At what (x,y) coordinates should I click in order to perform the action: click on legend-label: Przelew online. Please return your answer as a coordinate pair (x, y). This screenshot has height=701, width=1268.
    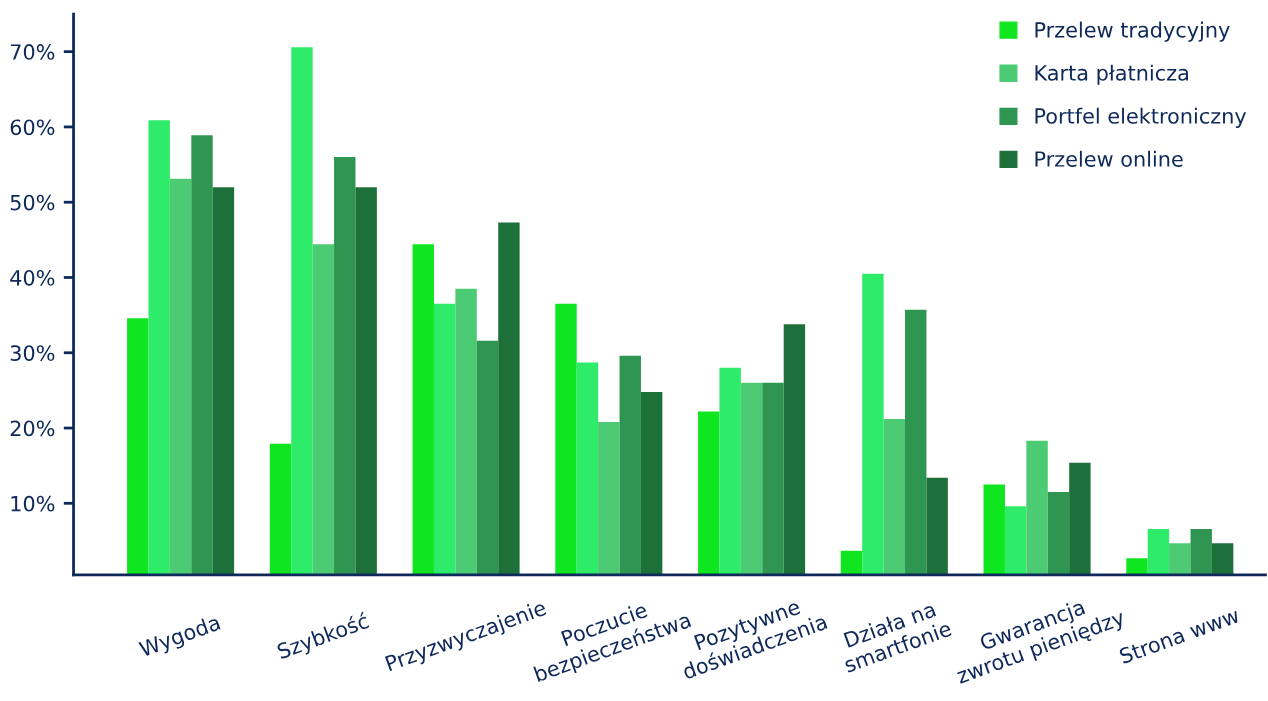
    Looking at the image, I should click on (1109, 158).